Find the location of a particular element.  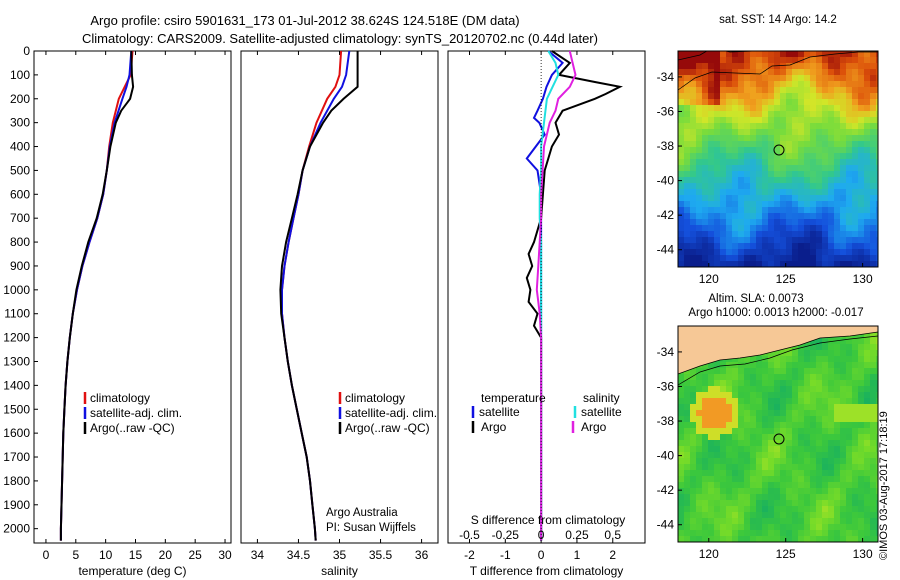

lat-tick-label: -38 is located at coordinates (666, 146).